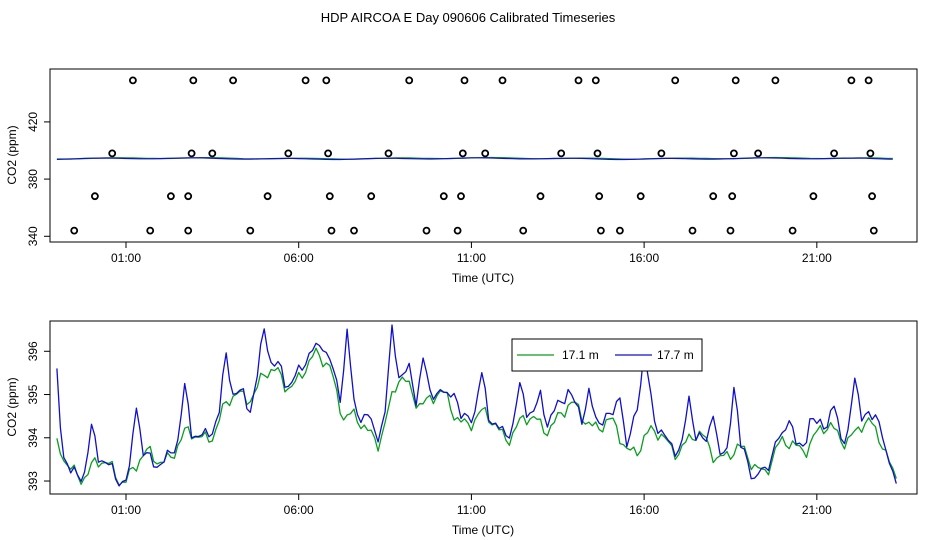  Describe the element at coordinates (33, 481) in the screenshot. I see `y-tick-label: 393` at that location.